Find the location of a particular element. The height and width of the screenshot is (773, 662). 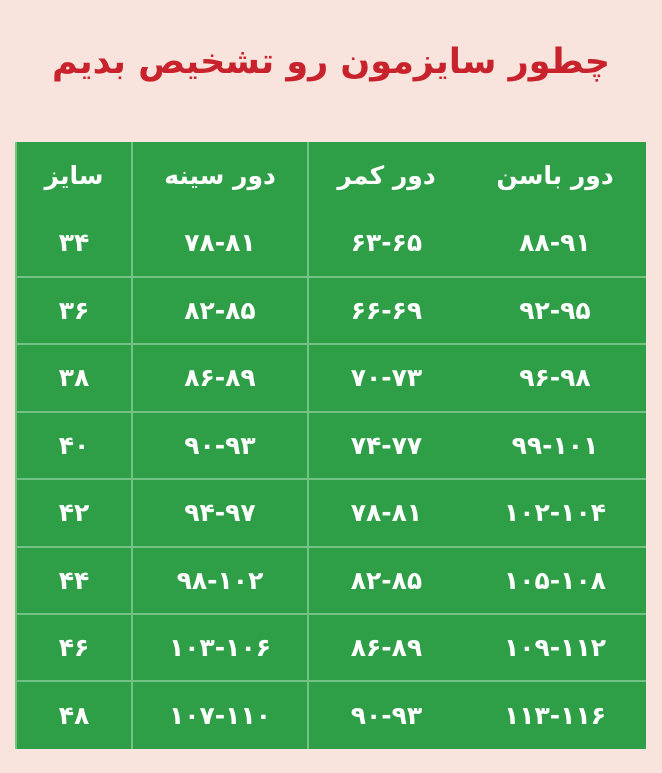

cell-hips: ۱۱۳-۱۱۶ is located at coordinates (555, 715).